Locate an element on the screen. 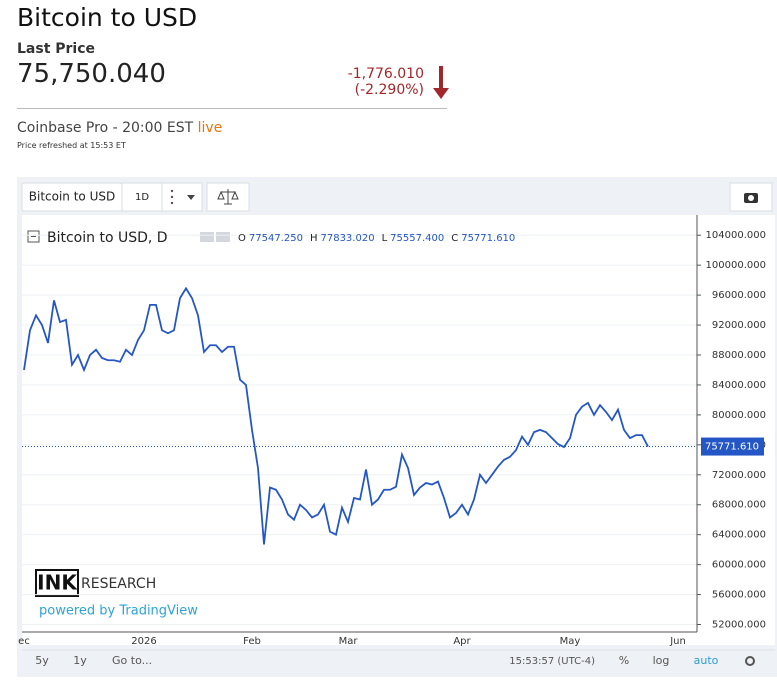  gear-icon is located at coordinates (750, 661).